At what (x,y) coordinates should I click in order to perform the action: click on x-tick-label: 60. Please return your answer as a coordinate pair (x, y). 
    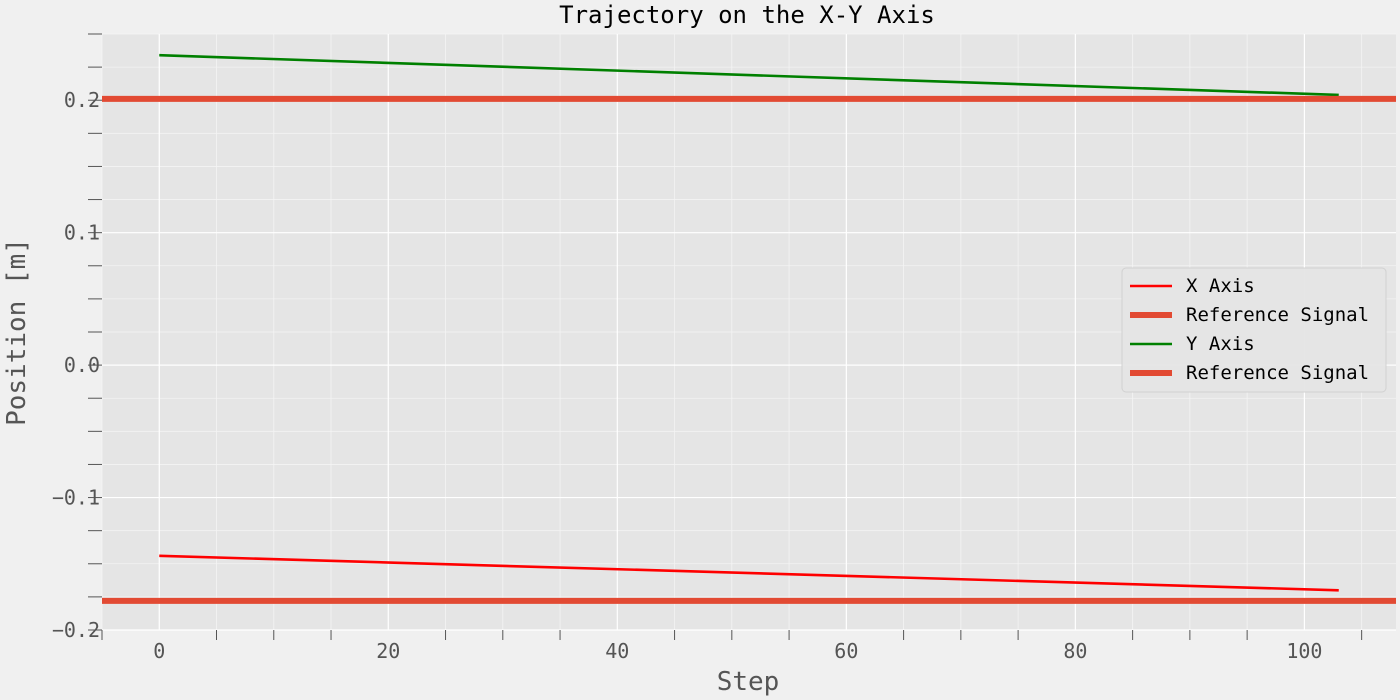
    Looking at the image, I should click on (846, 651).